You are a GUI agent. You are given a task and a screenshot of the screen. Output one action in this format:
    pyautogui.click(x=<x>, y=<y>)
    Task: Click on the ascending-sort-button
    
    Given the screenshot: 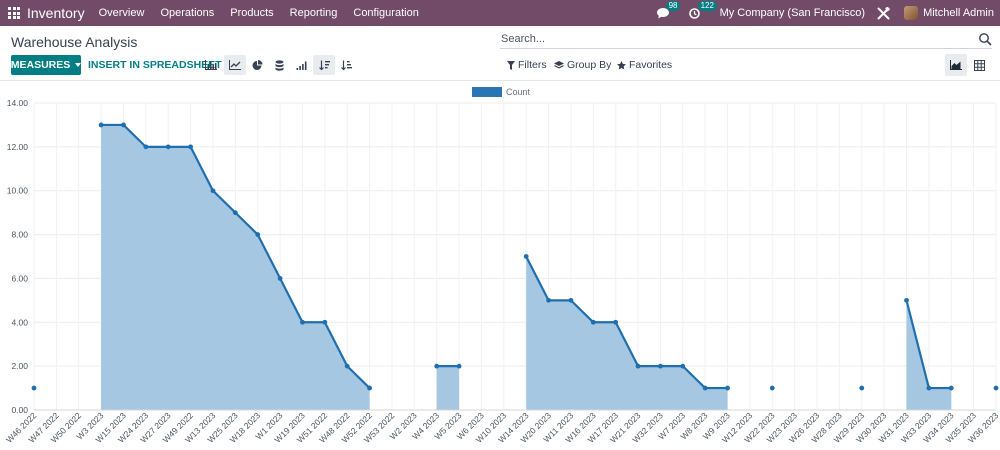 What is the action you would take?
    pyautogui.click(x=346, y=65)
    